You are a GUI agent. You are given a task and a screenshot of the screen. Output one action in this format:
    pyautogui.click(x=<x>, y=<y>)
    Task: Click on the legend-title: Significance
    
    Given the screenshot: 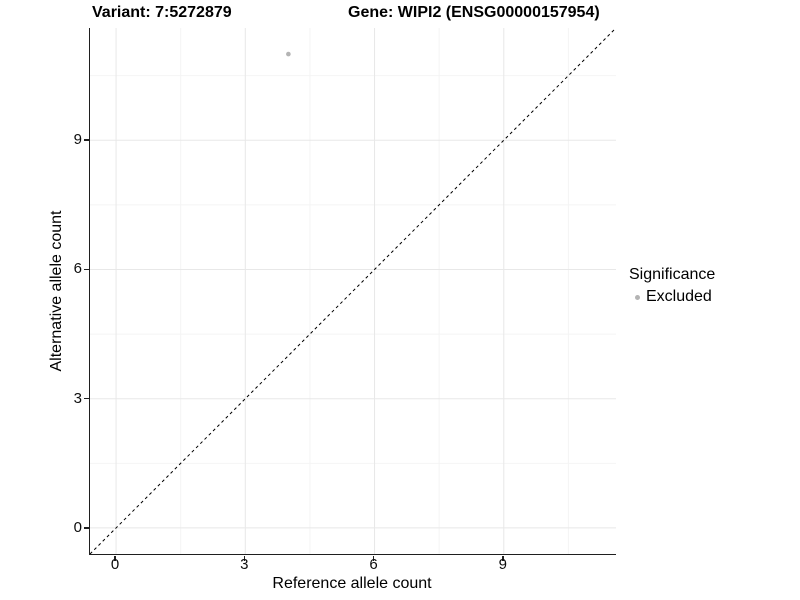 What is the action you would take?
    pyautogui.click(x=672, y=274)
    